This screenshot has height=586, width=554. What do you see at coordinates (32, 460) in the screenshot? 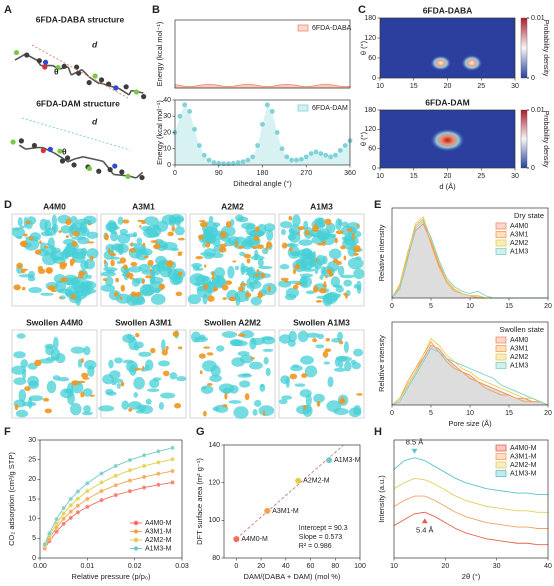
I see `y-tick-label: 25` at bounding box center [32, 460].